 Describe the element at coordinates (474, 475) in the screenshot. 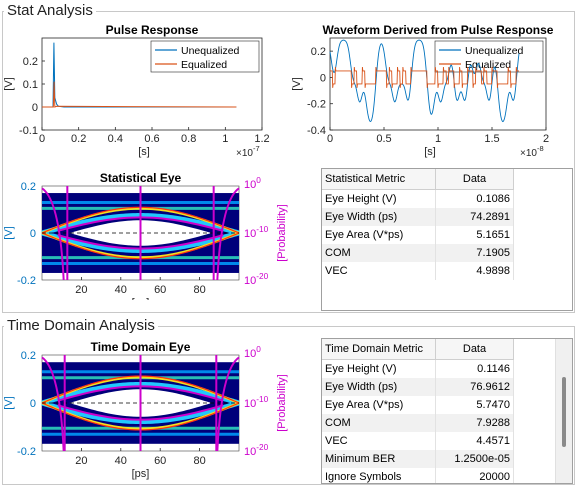

I see `metric-value: 20000` at that location.